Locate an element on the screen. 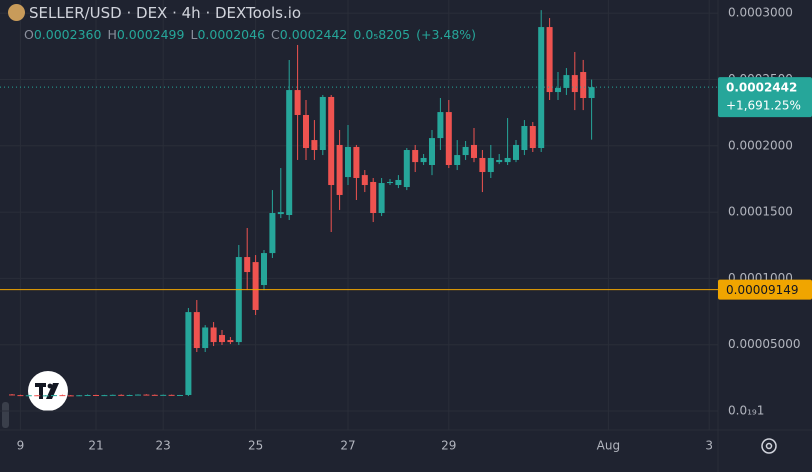 This screenshot has height=472, width=812. ohlc-label: C is located at coordinates (275, 34).